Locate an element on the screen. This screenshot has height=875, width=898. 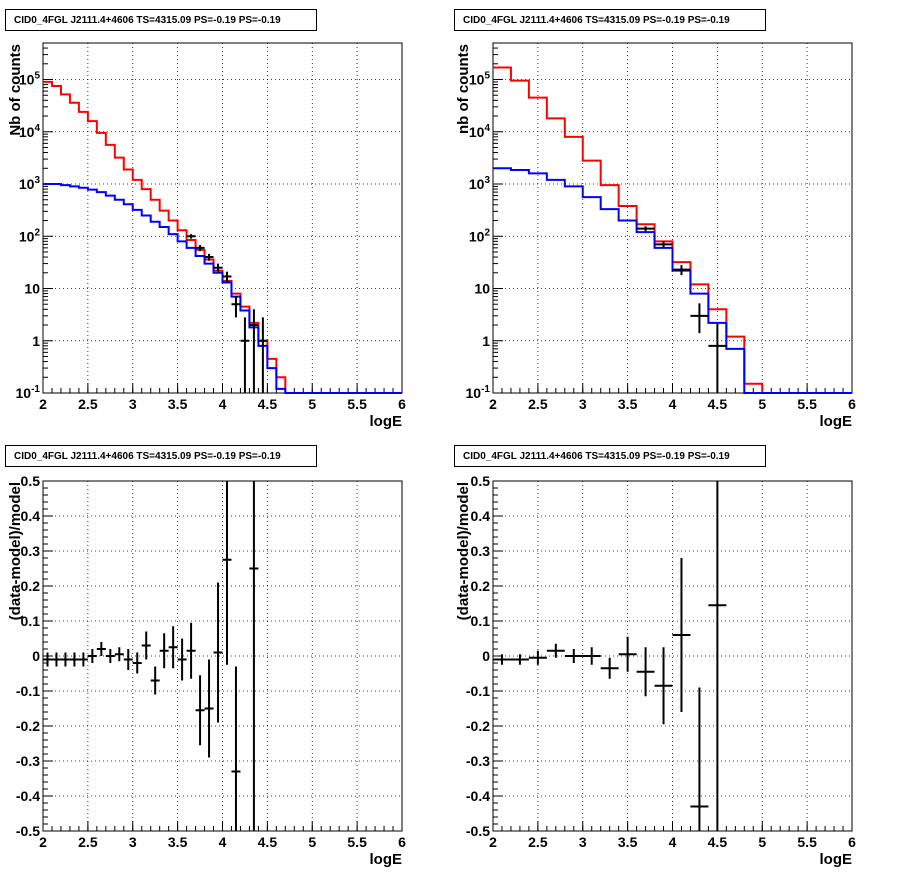
y-axis-label: nb of counts is located at coordinates (463, 89).